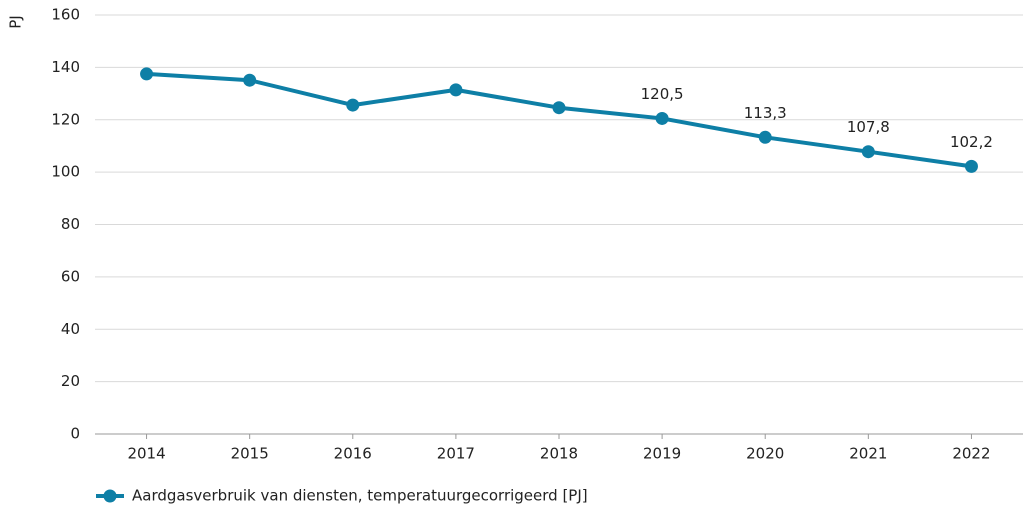  What do you see at coordinates (65, 172) in the screenshot?
I see `y-tick-label: 100` at bounding box center [65, 172].